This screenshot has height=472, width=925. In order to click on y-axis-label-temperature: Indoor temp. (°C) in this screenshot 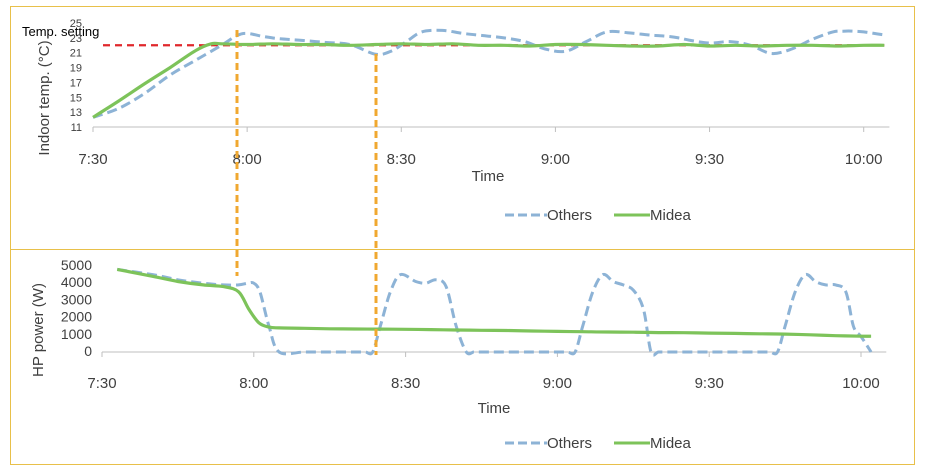, I will do `click(44, 97)`.